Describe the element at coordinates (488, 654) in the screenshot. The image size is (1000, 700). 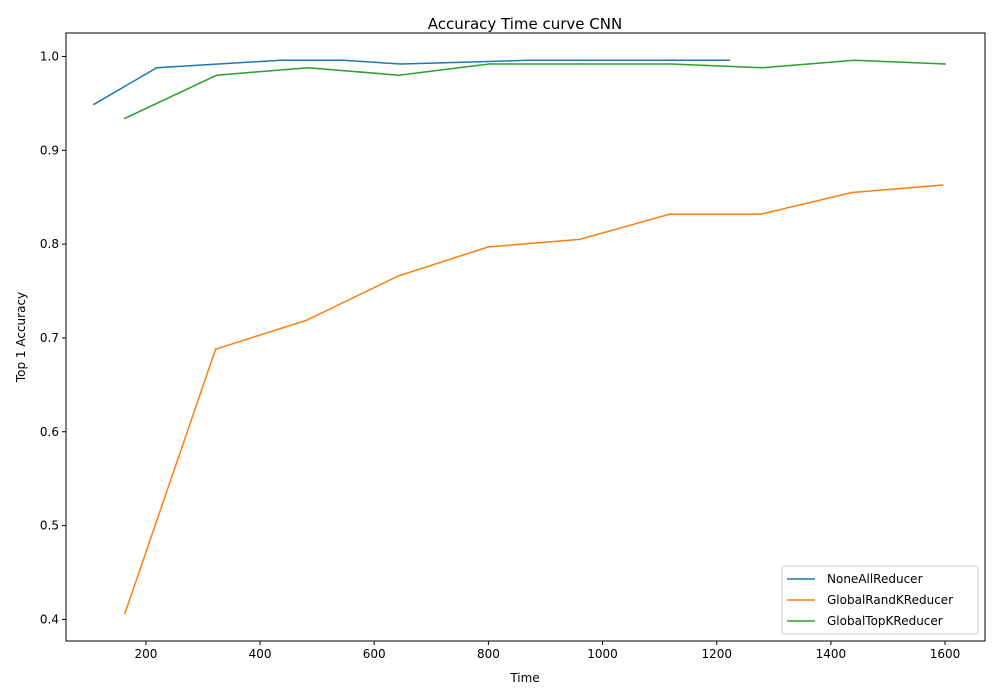
I see `x-tick-label: 800` at that location.